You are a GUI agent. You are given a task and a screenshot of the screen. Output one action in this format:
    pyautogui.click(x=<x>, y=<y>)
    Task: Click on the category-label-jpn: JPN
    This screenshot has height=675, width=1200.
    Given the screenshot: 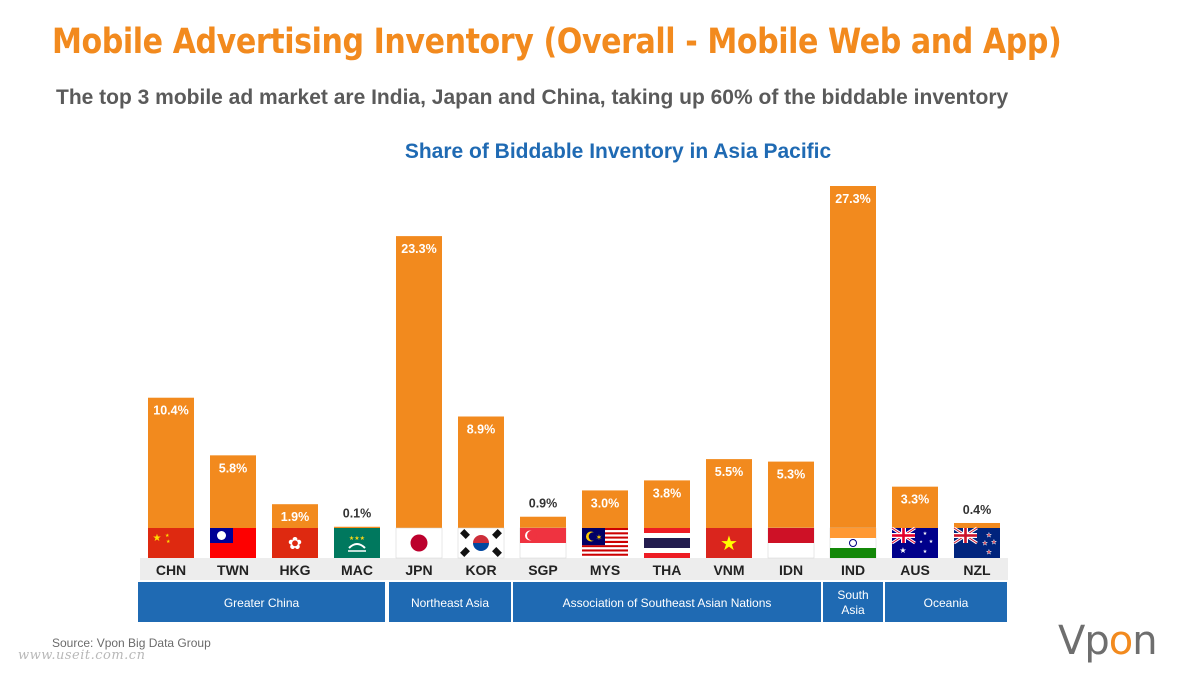 What is the action you would take?
    pyautogui.click(x=418, y=570)
    